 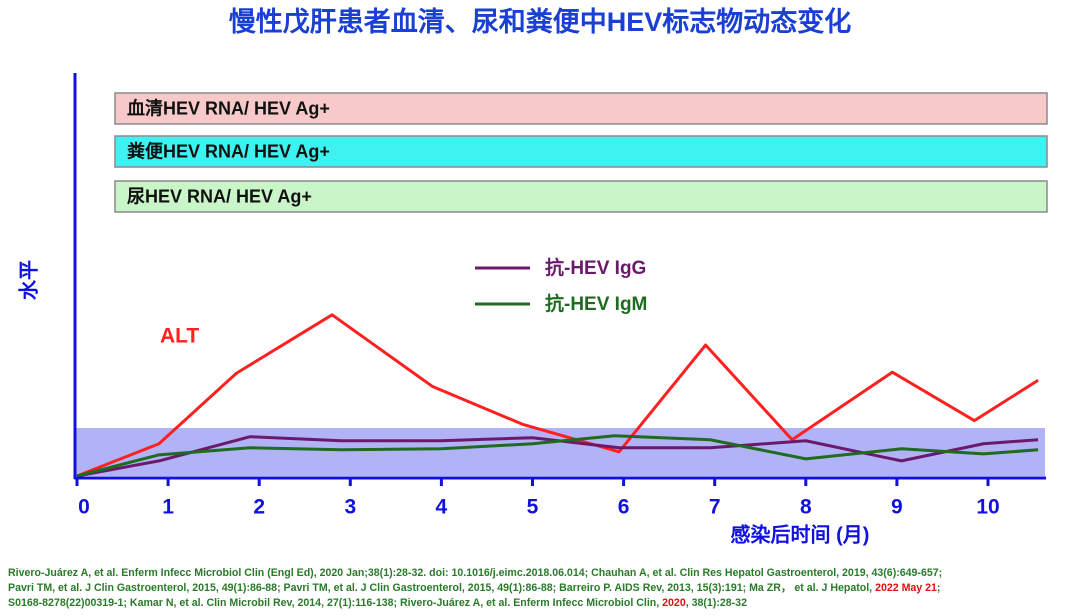 I want to click on x-tick-label: 6, so click(x=624, y=507).